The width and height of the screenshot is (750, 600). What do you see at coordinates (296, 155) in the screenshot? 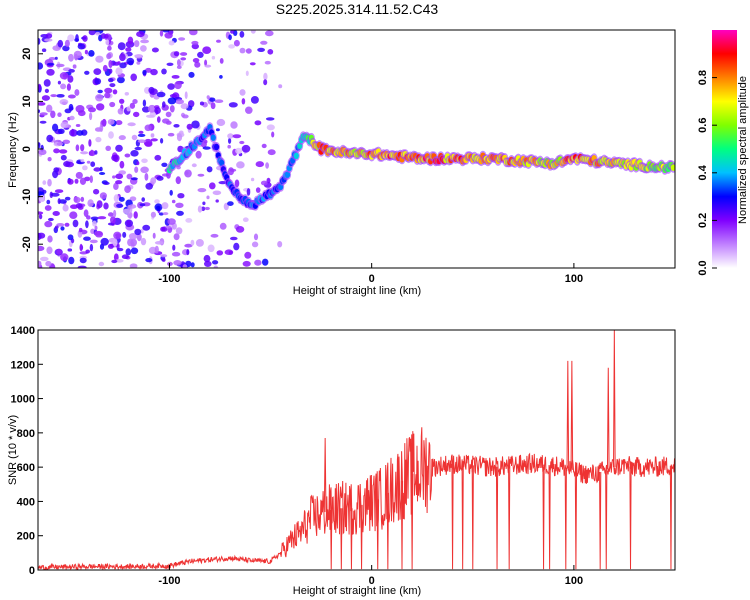
I see `ridge-cell` at bounding box center [296, 155].